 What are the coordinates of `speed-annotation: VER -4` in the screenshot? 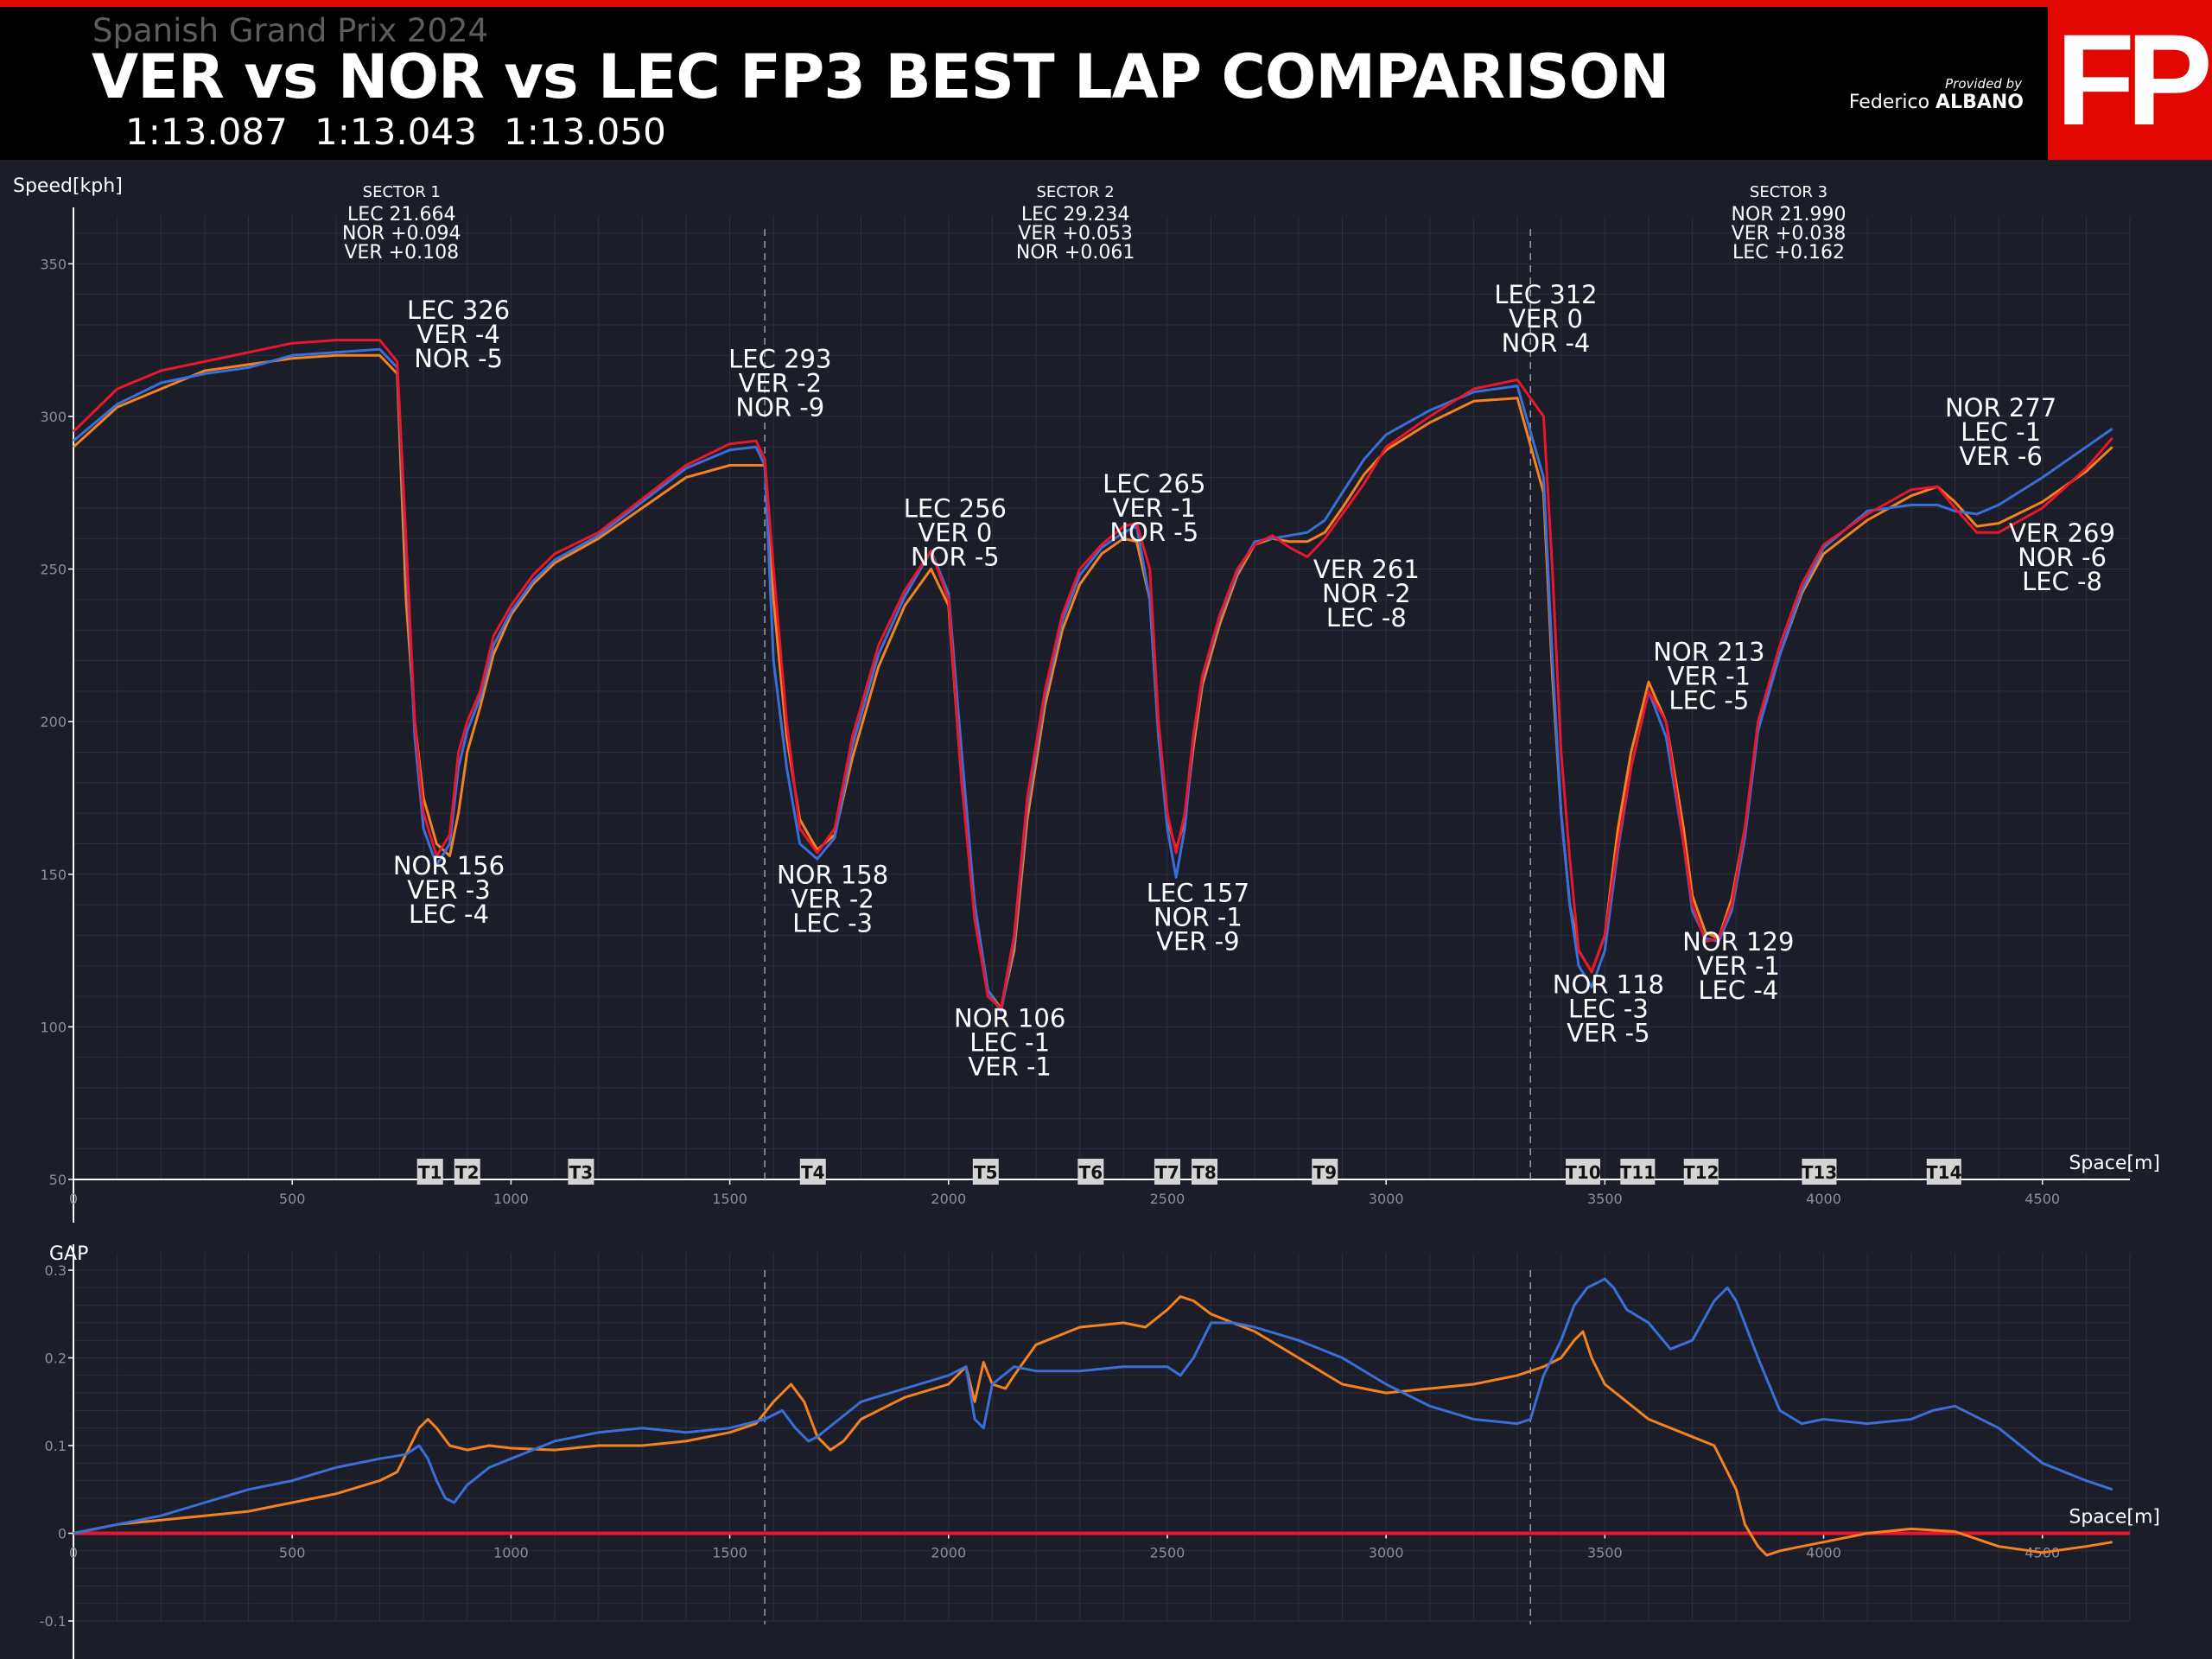 It's located at (457, 334).